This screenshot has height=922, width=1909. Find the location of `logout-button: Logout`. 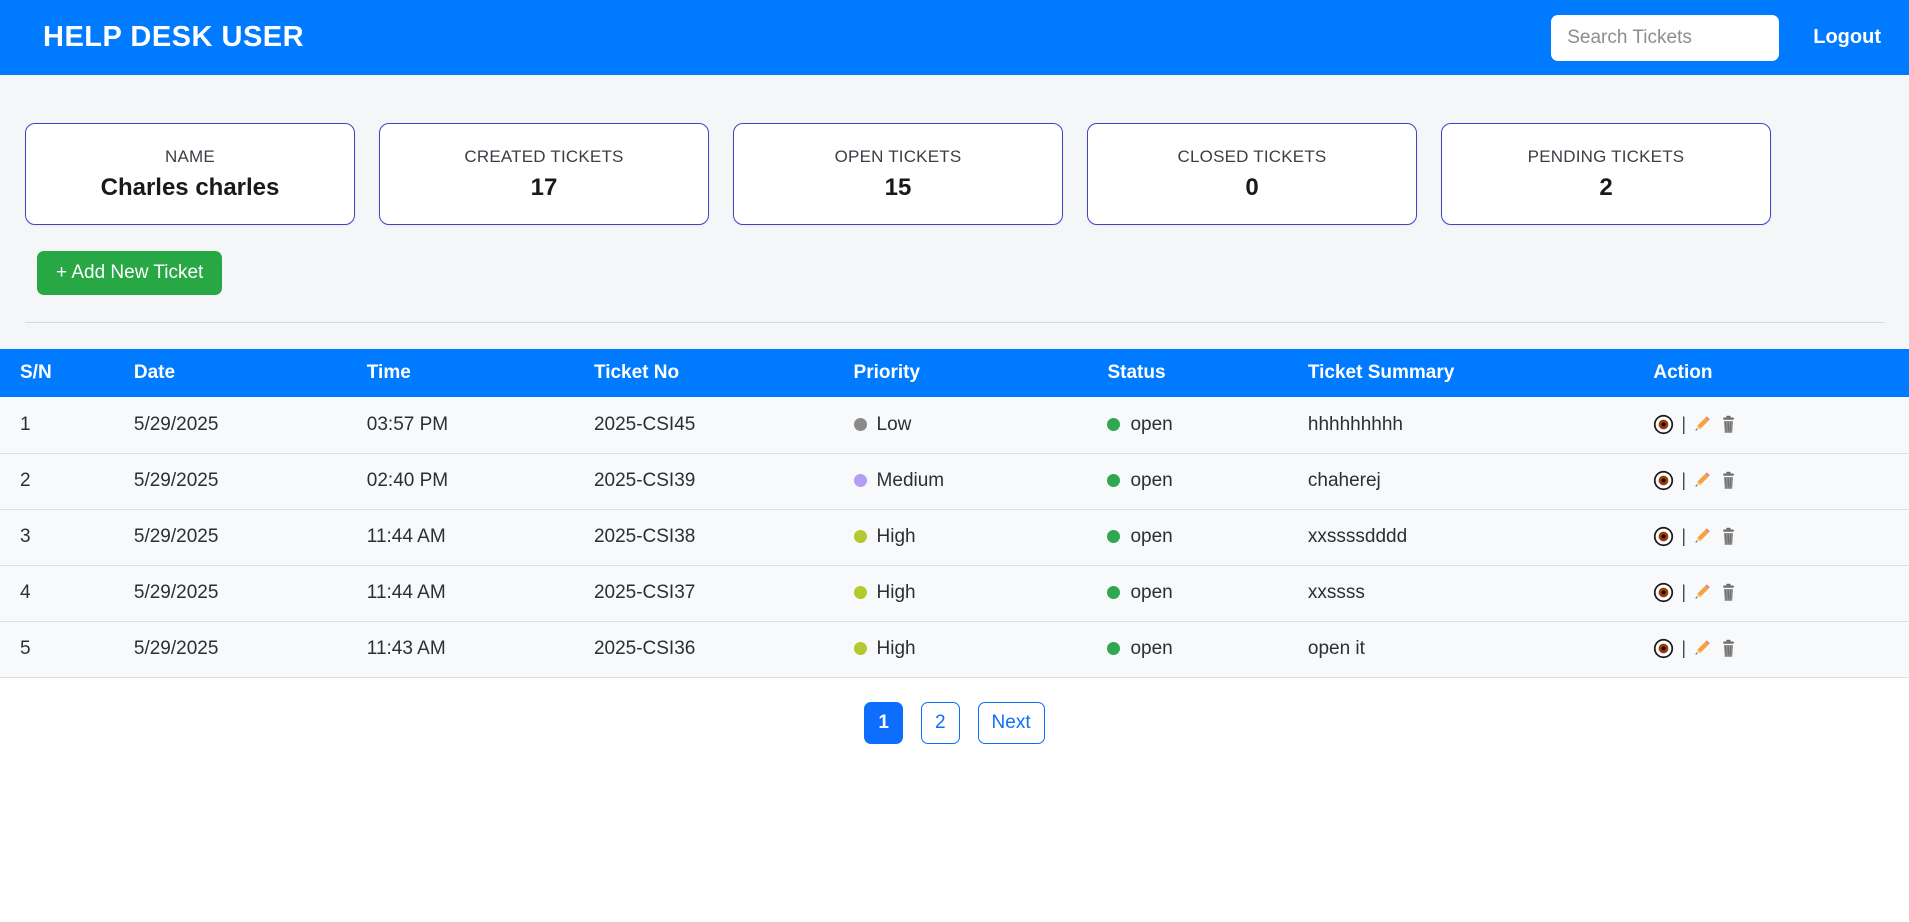

logout-button: Logout is located at coordinates (1847, 37).